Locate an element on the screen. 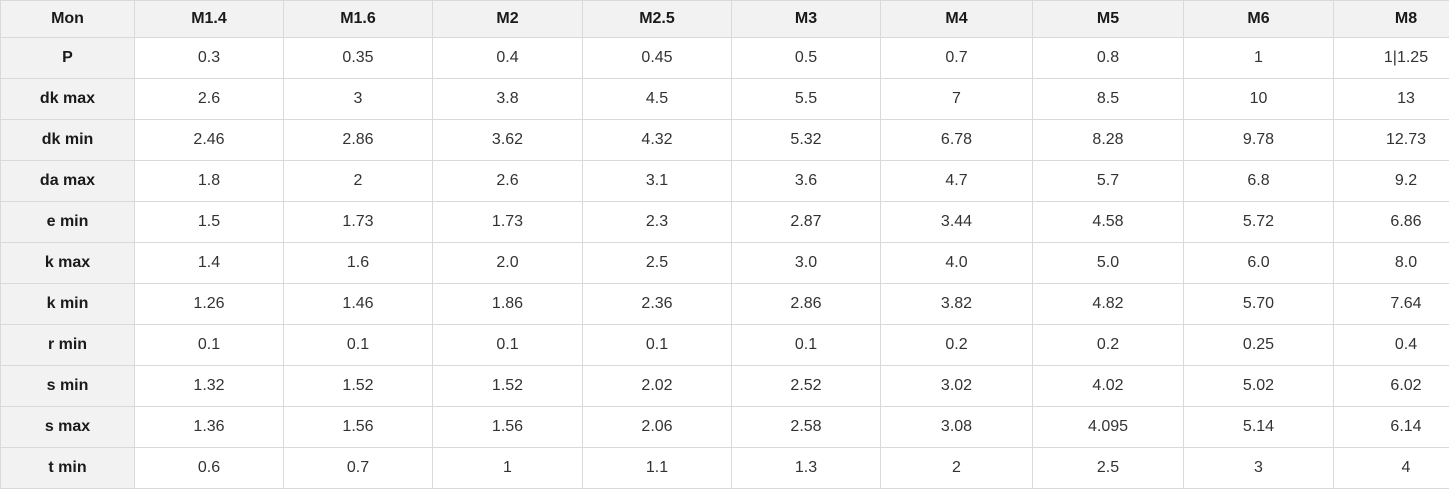  value-cell: 6.86 is located at coordinates (1391, 222).